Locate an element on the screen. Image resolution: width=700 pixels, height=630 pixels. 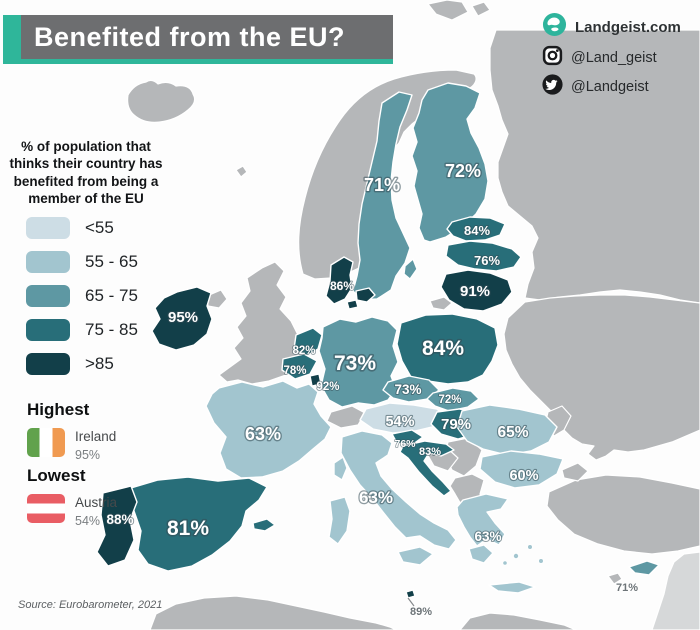
map-label-latvia: 76% is located at coordinates (487, 260).